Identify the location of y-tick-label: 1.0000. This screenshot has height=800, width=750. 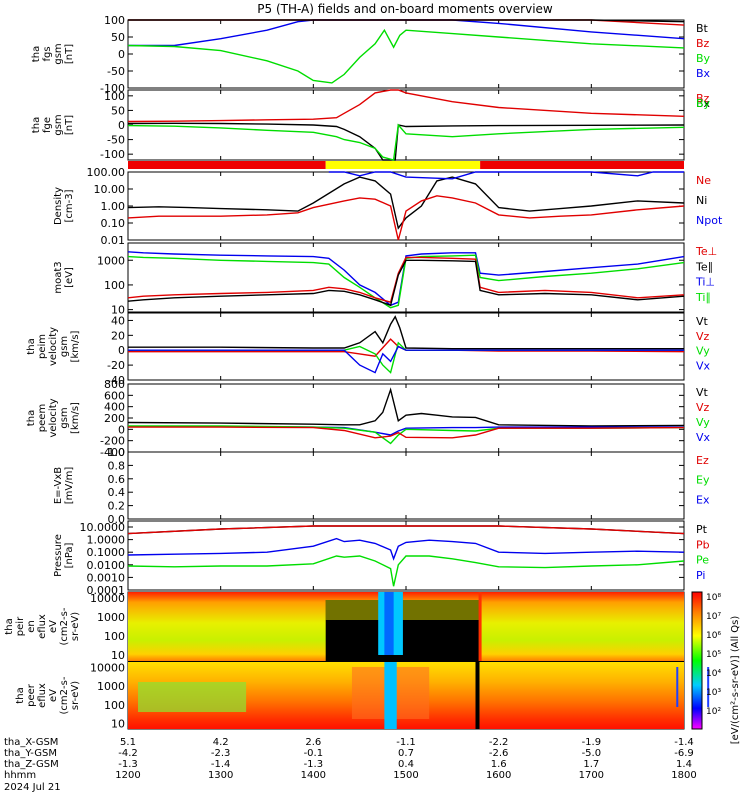
(106, 540).